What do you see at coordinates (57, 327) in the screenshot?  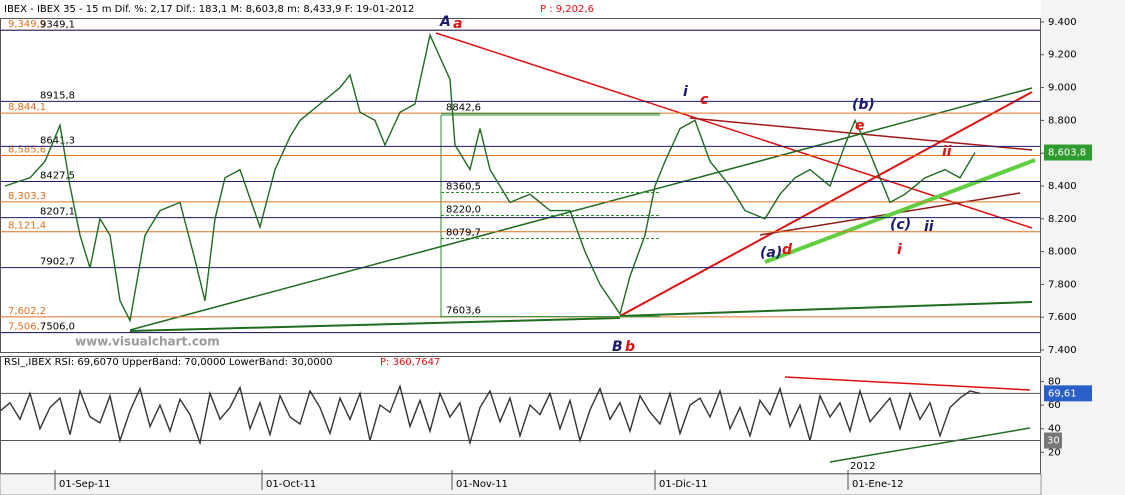 I see `level-label: 7506,0` at bounding box center [57, 327].